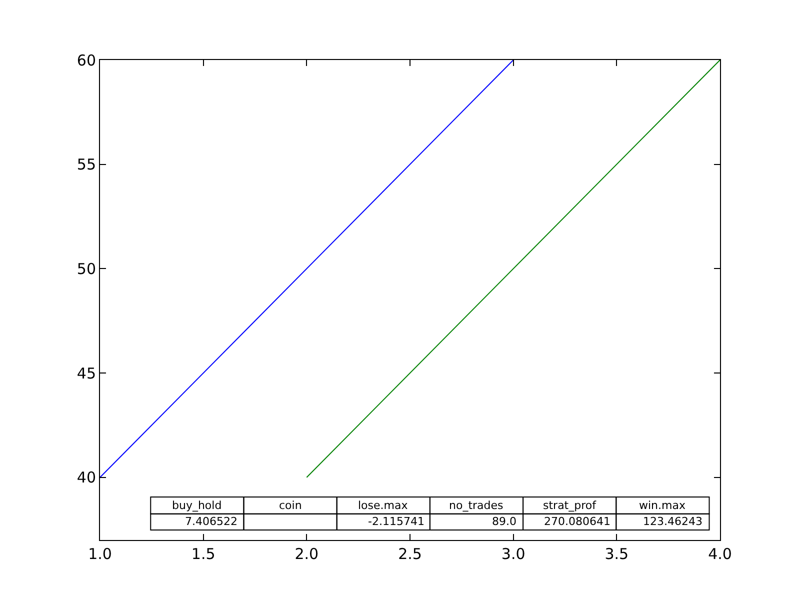 Image resolution: width=800 pixels, height=600 pixels. What do you see at coordinates (86, 60) in the screenshot?
I see `y-tick-label: 60` at bounding box center [86, 60].